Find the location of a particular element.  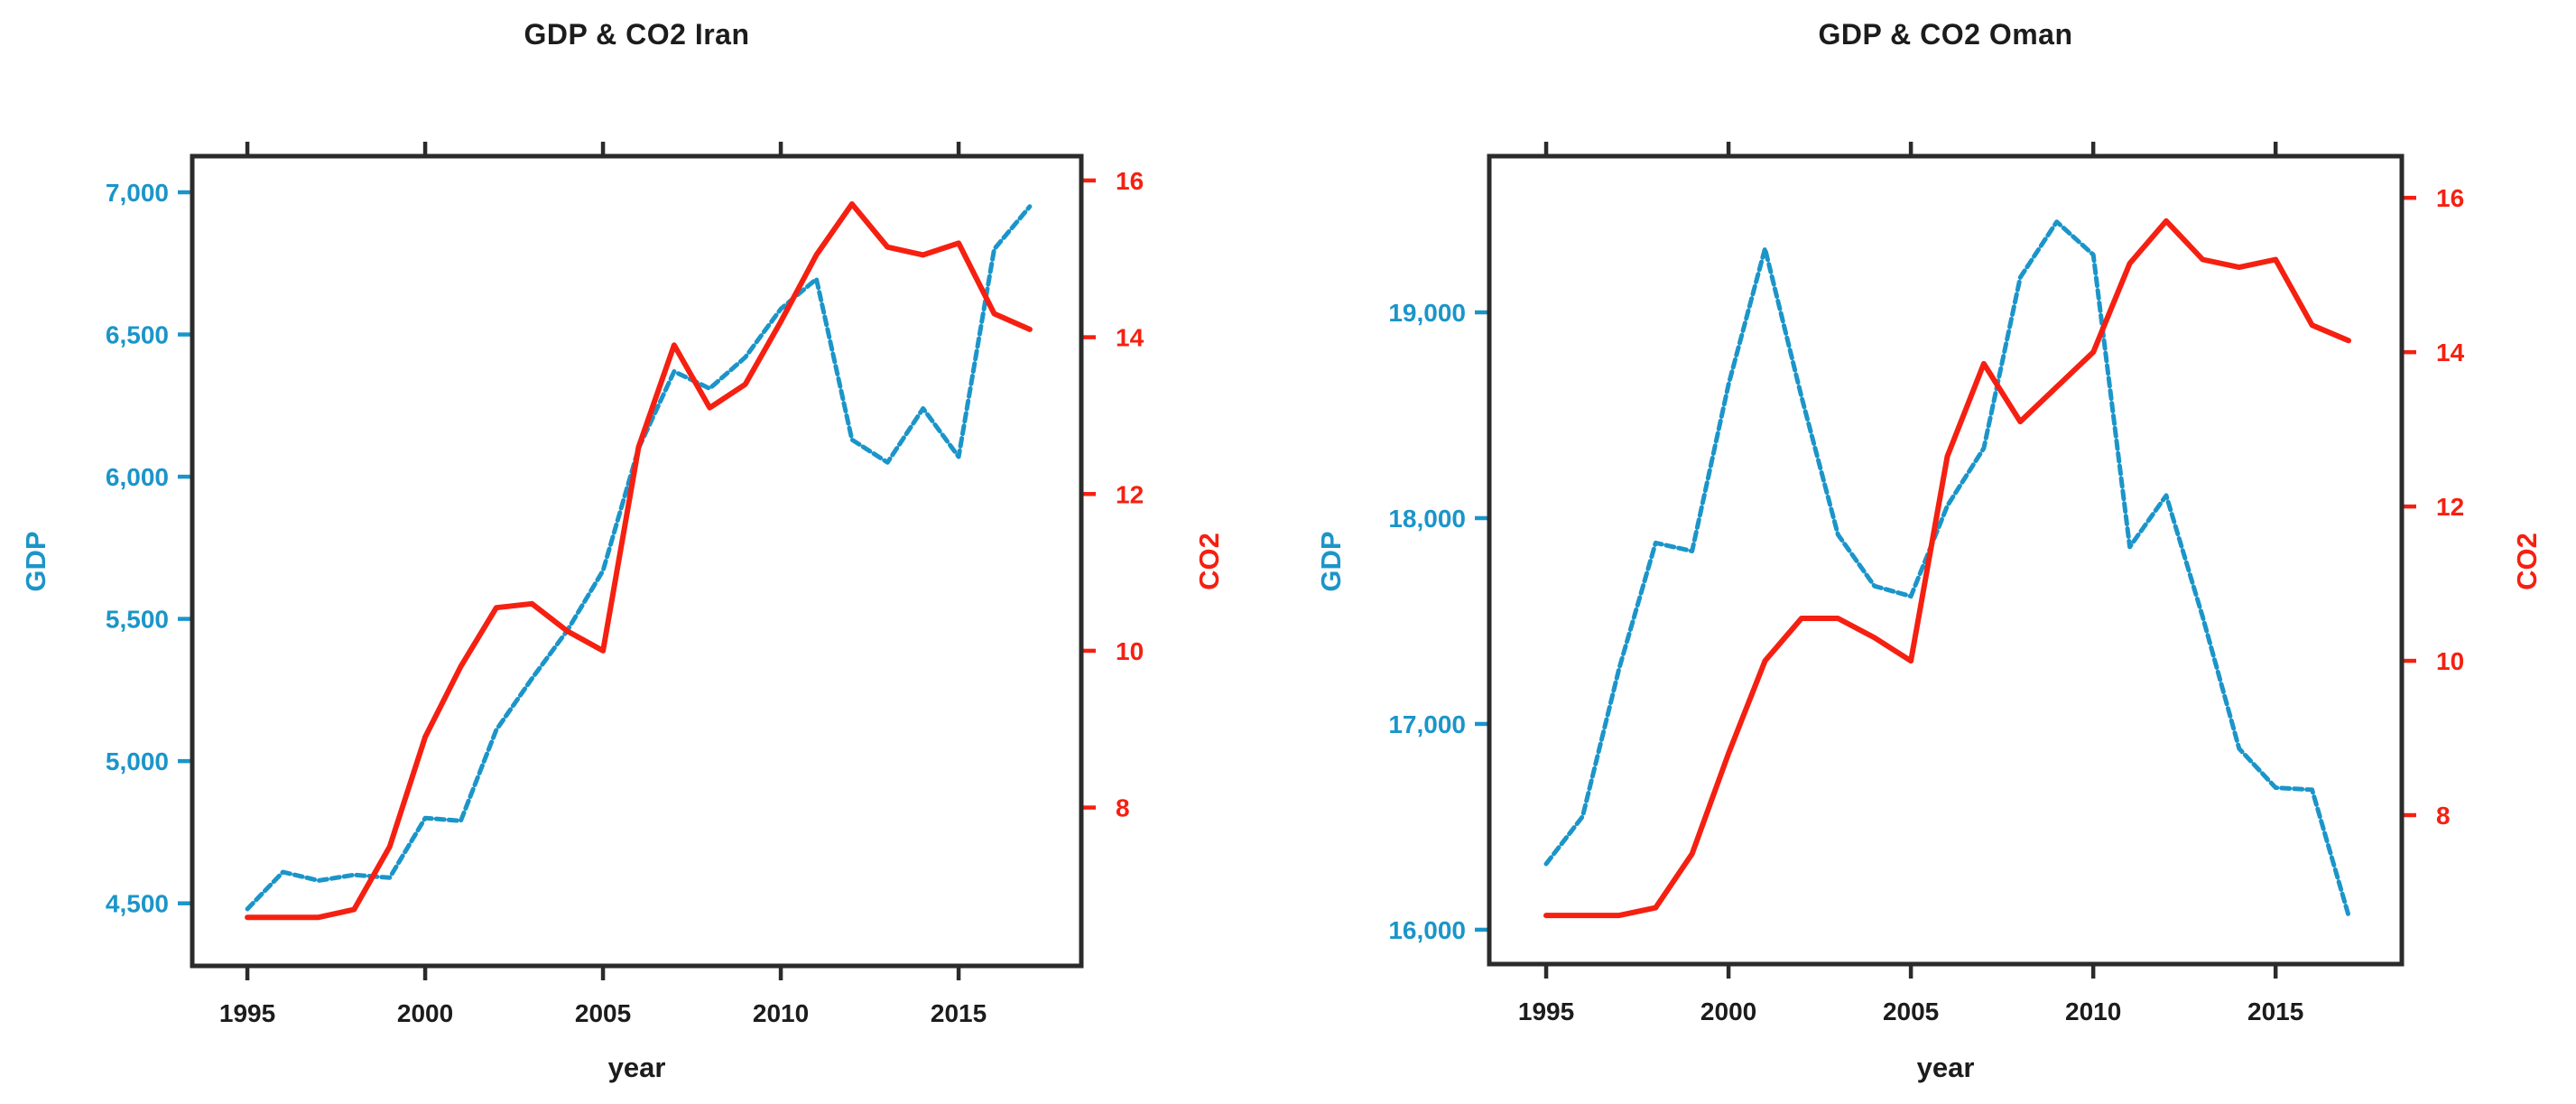

chart-title-iran: GDP & CO2 Iran is located at coordinates (637, 34).